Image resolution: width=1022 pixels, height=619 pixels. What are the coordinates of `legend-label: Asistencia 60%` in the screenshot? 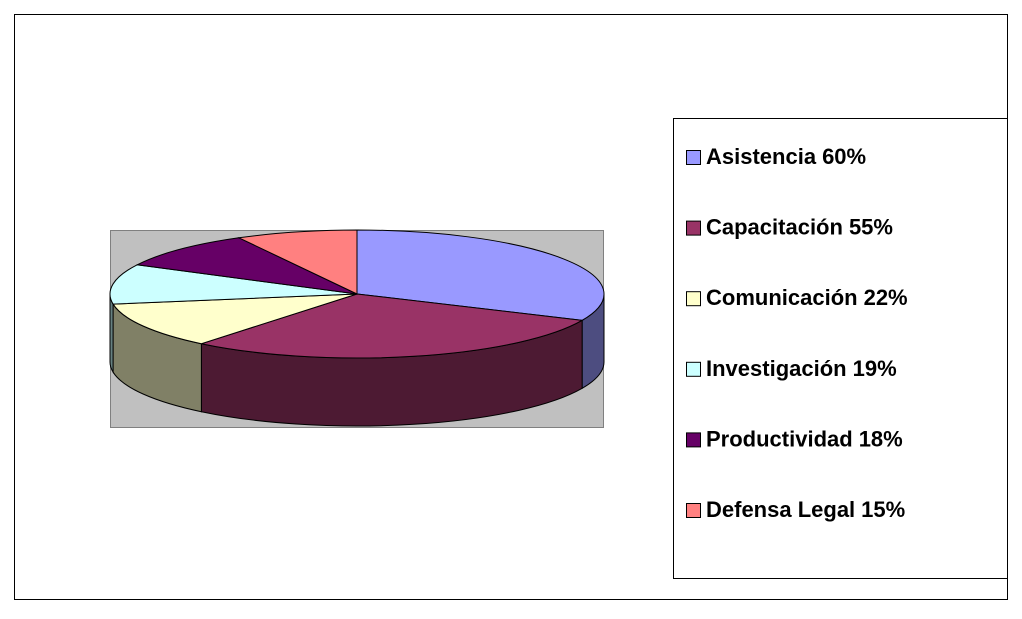 It's located at (786, 156).